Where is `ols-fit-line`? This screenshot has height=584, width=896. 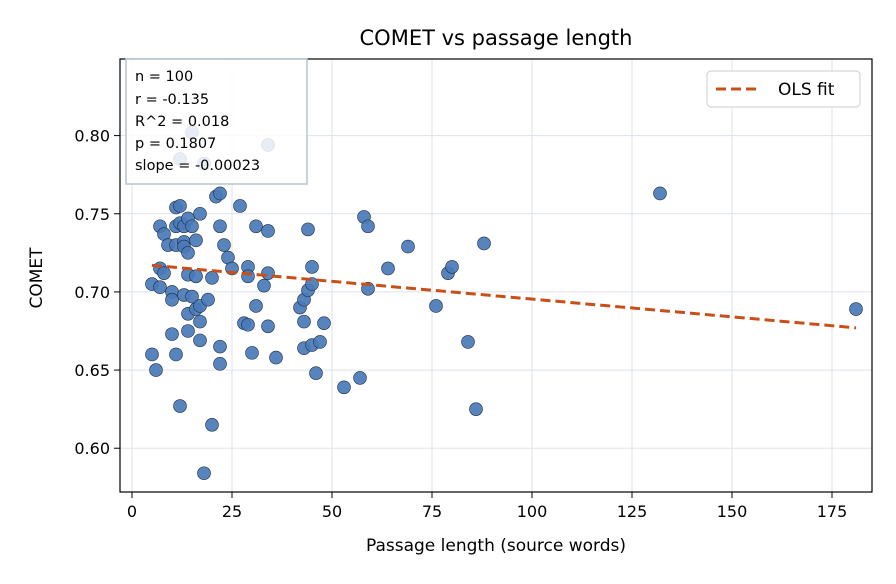
ols-fit-line is located at coordinates (504, 296).